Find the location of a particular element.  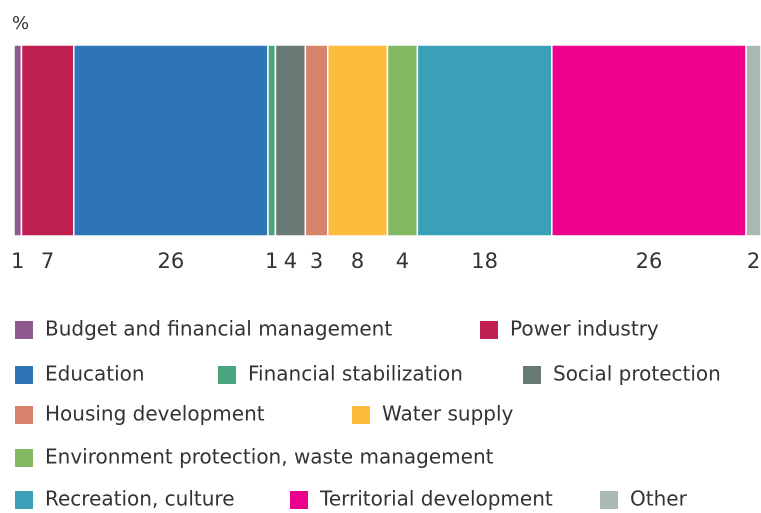

legend-label: Education is located at coordinates (95, 374).